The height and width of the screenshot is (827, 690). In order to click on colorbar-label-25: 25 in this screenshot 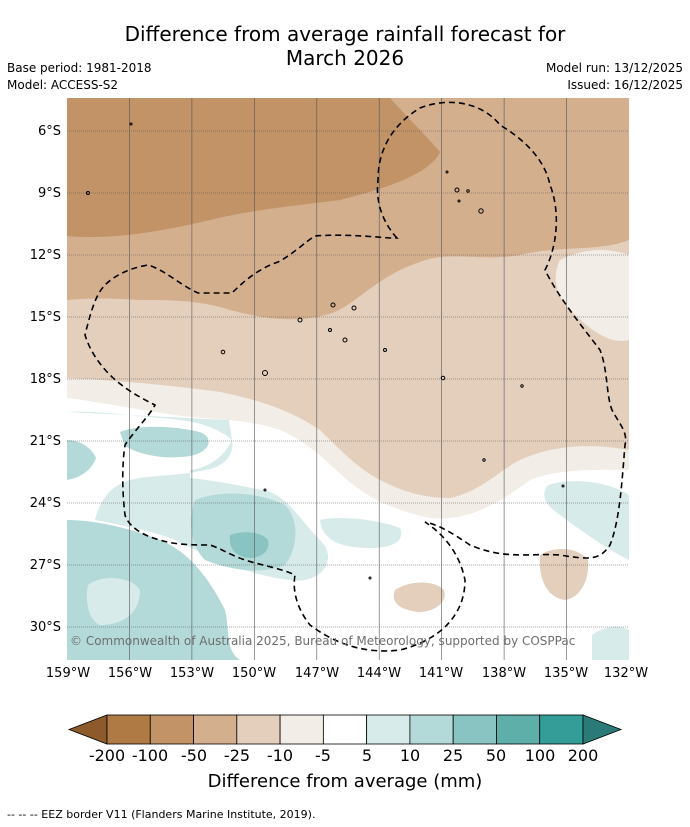, I will do `click(453, 755)`.